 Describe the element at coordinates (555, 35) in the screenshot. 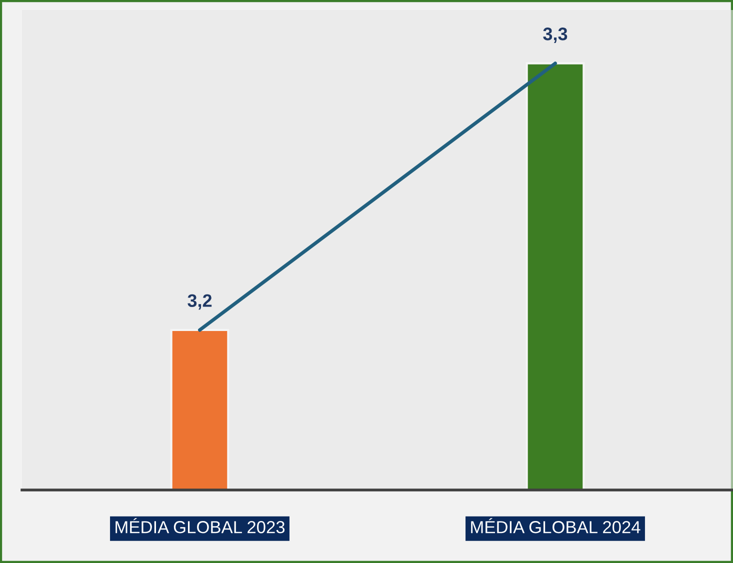

I see `data-label: 3,3` at that location.